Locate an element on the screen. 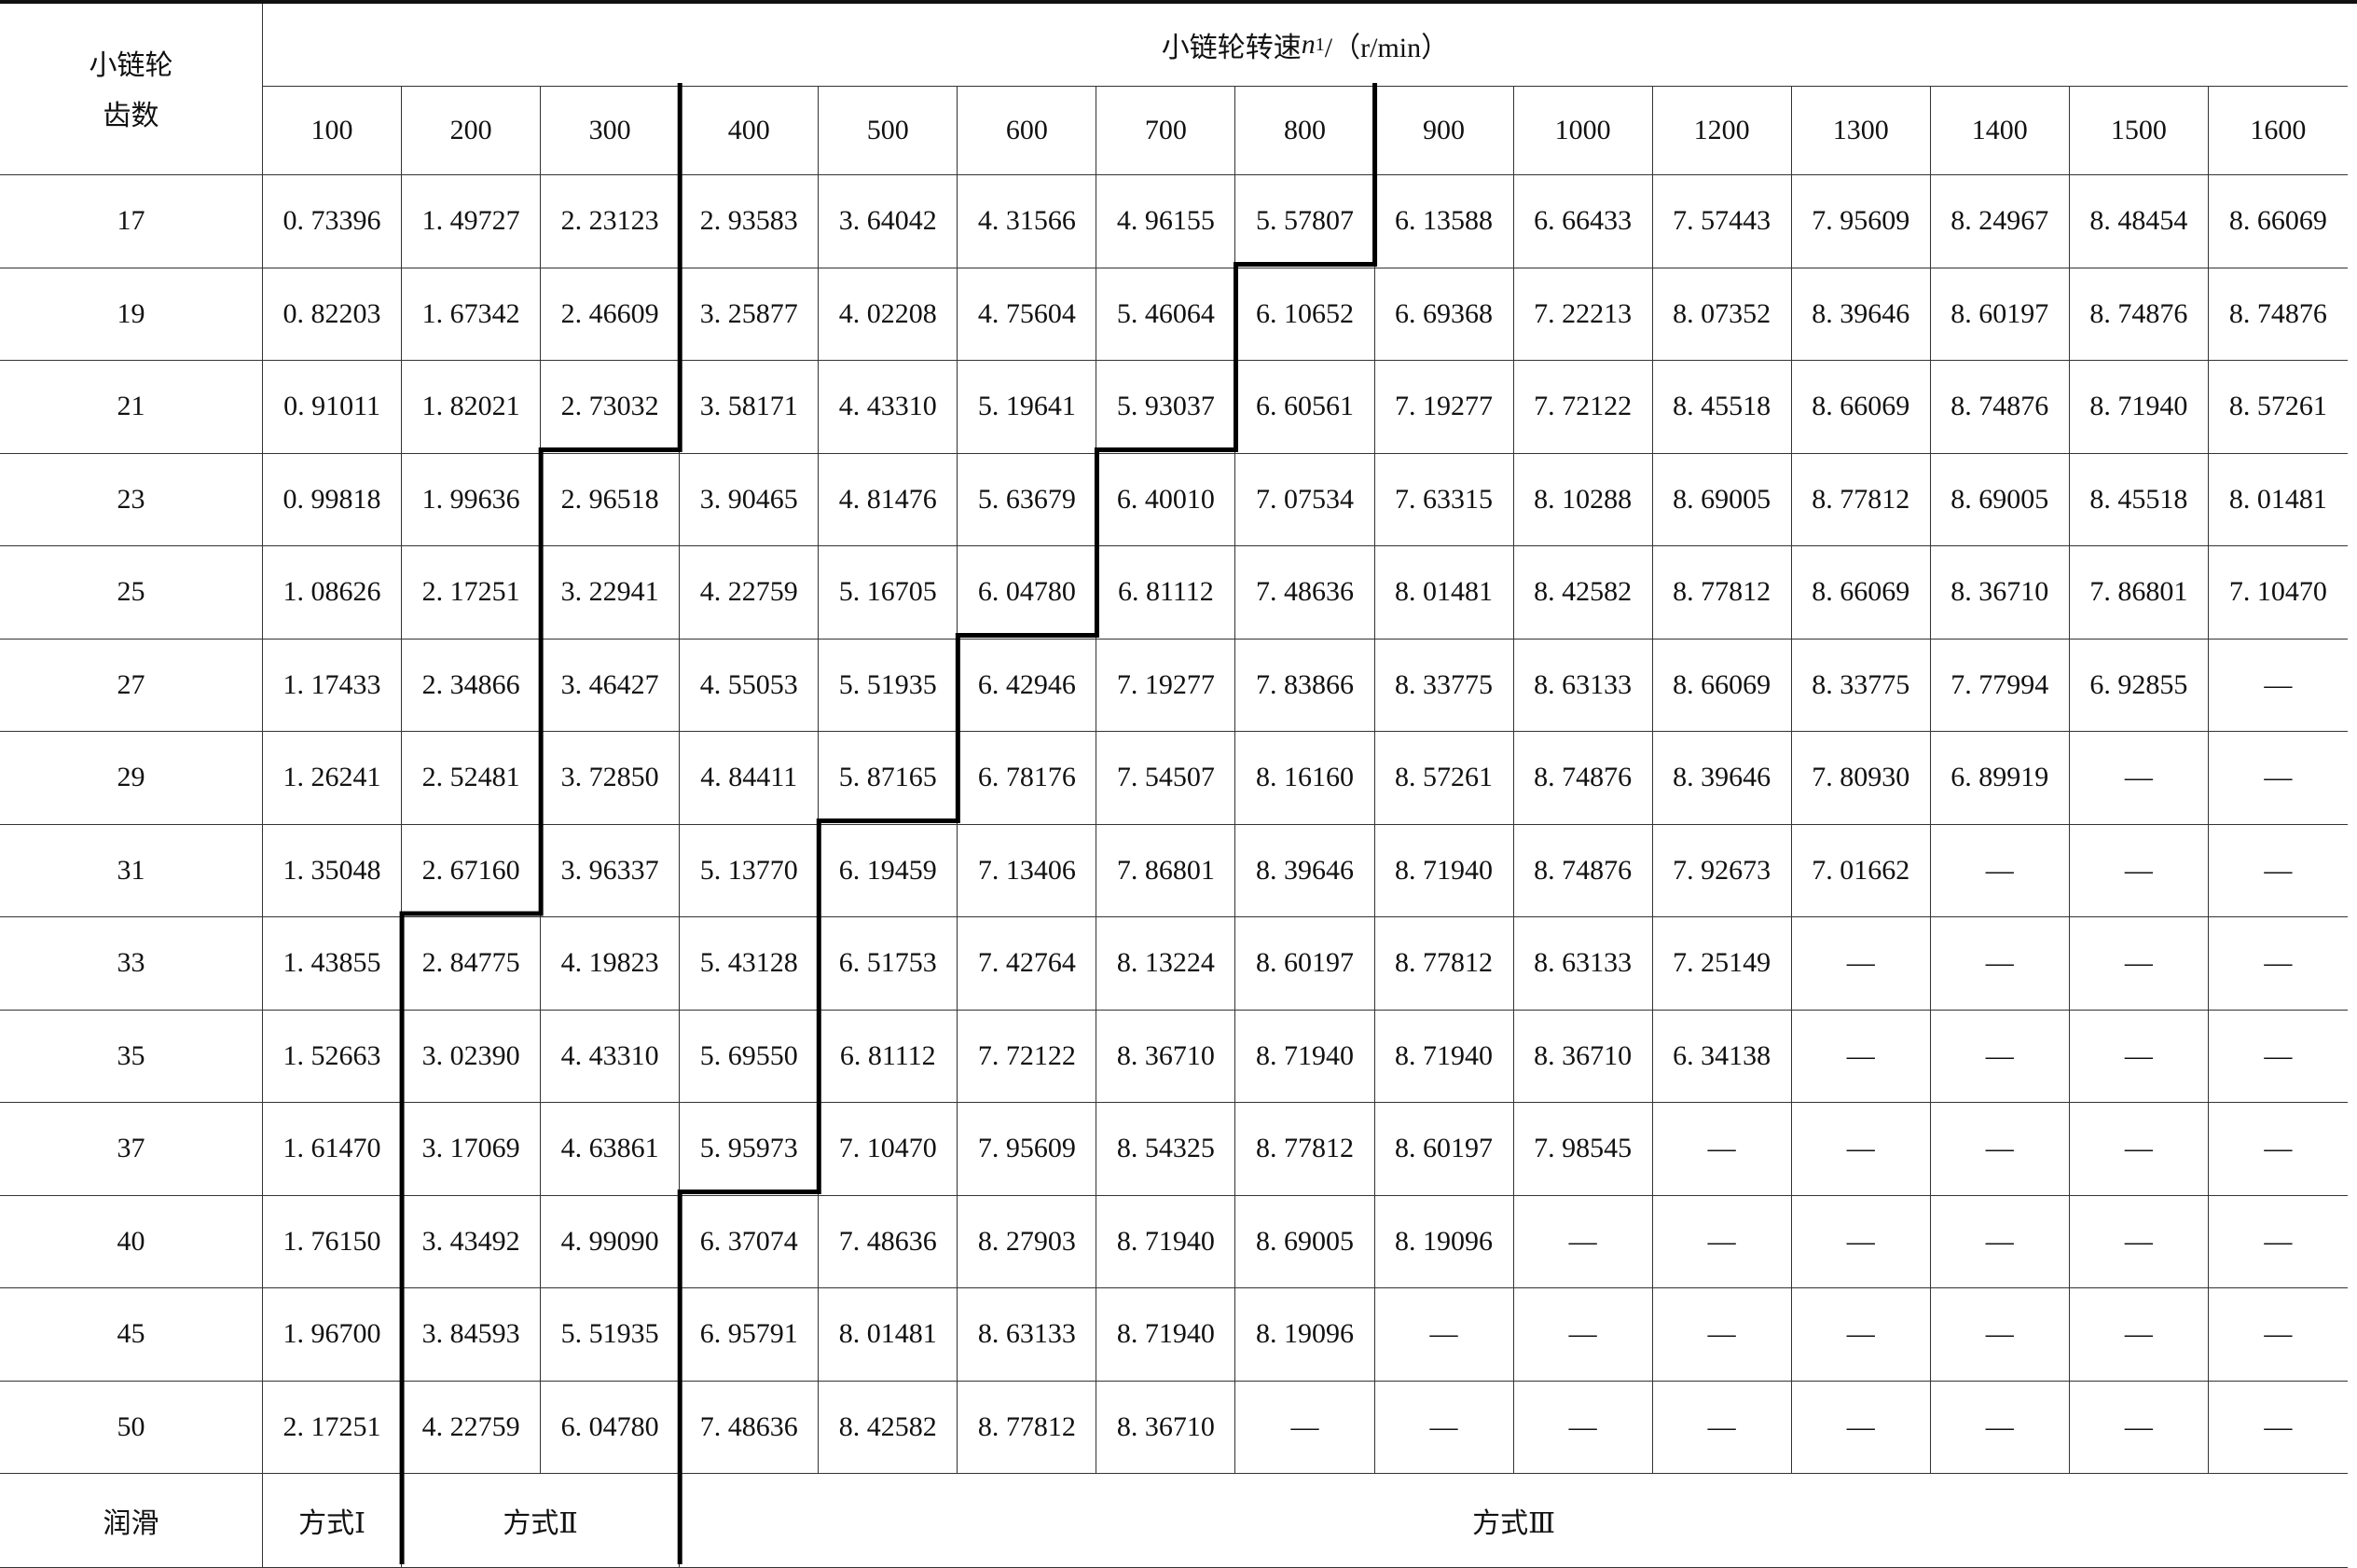 The width and height of the screenshot is (2357, 1568). value-cell: 4. 99090 is located at coordinates (611, 1241).